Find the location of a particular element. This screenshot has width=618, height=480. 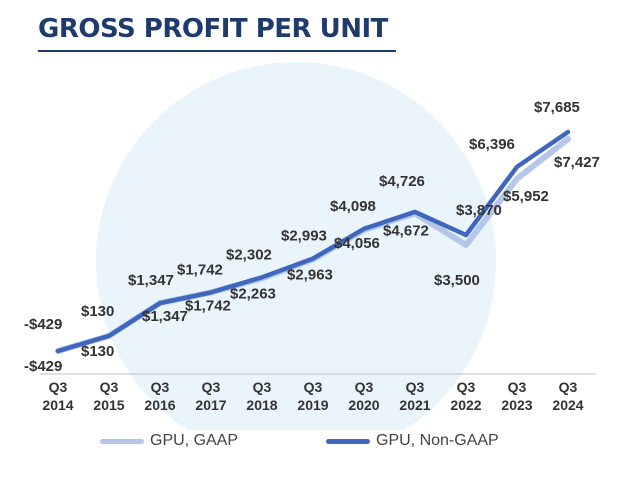

data-label-non-gaap: $7,685 is located at coordinates (557, 107).